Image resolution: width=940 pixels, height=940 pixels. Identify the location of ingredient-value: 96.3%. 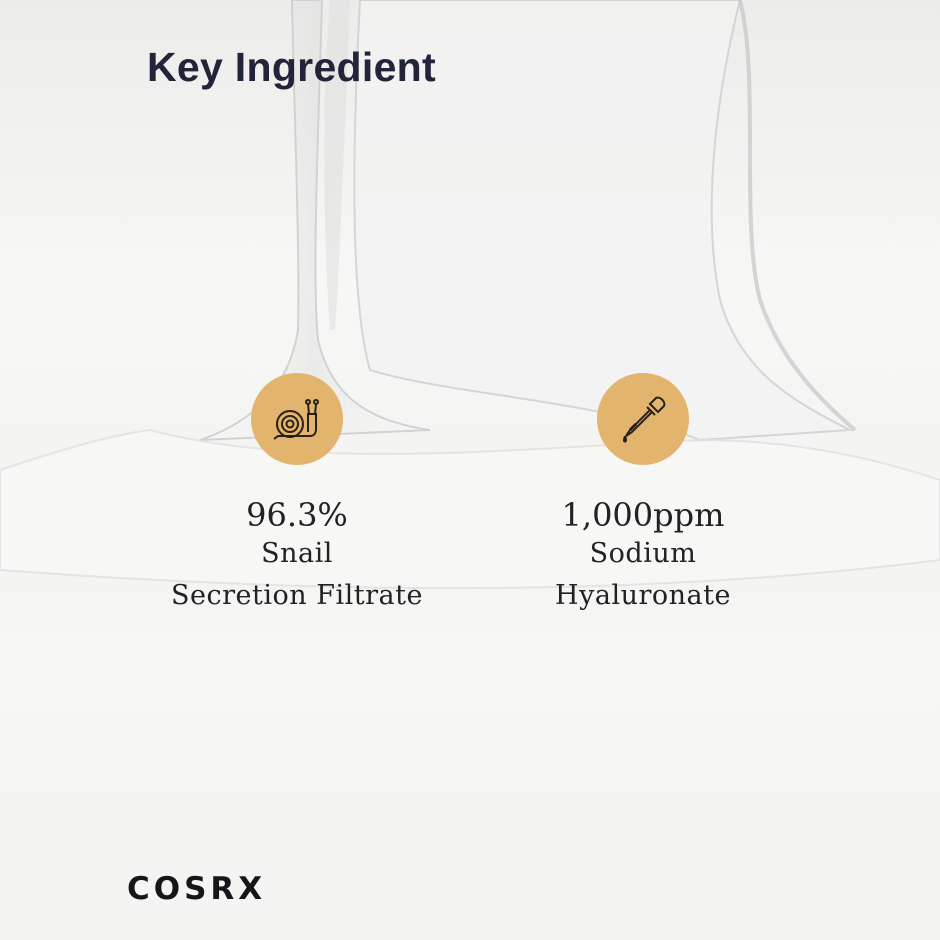
(297, 515).